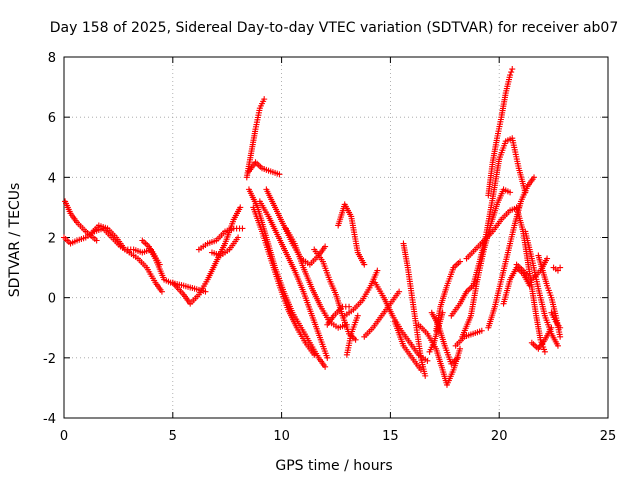 The image size is (640, 480). I want to click on y-axis-label: SDTVAR / TECUs, so click(15, 240).